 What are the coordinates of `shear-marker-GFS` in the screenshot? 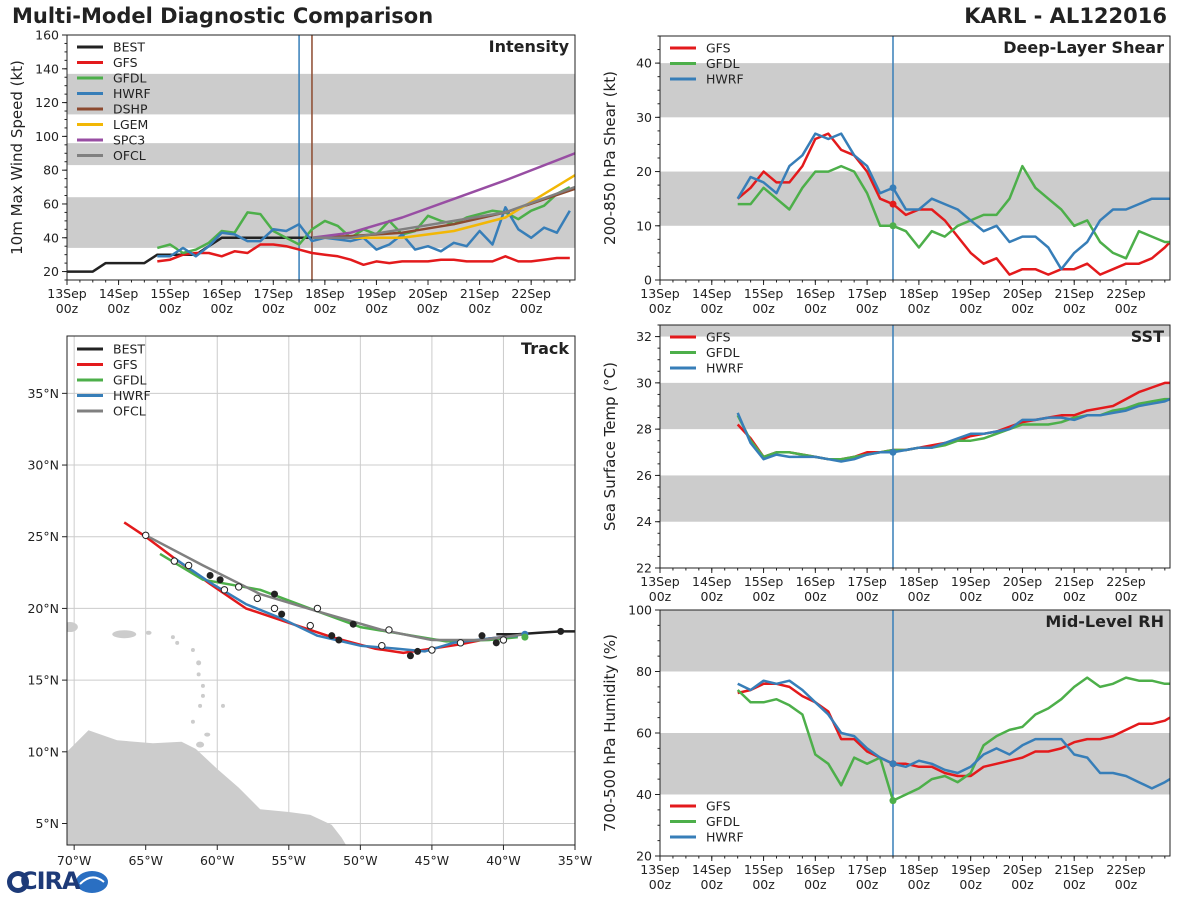 It's located at (893, 204).